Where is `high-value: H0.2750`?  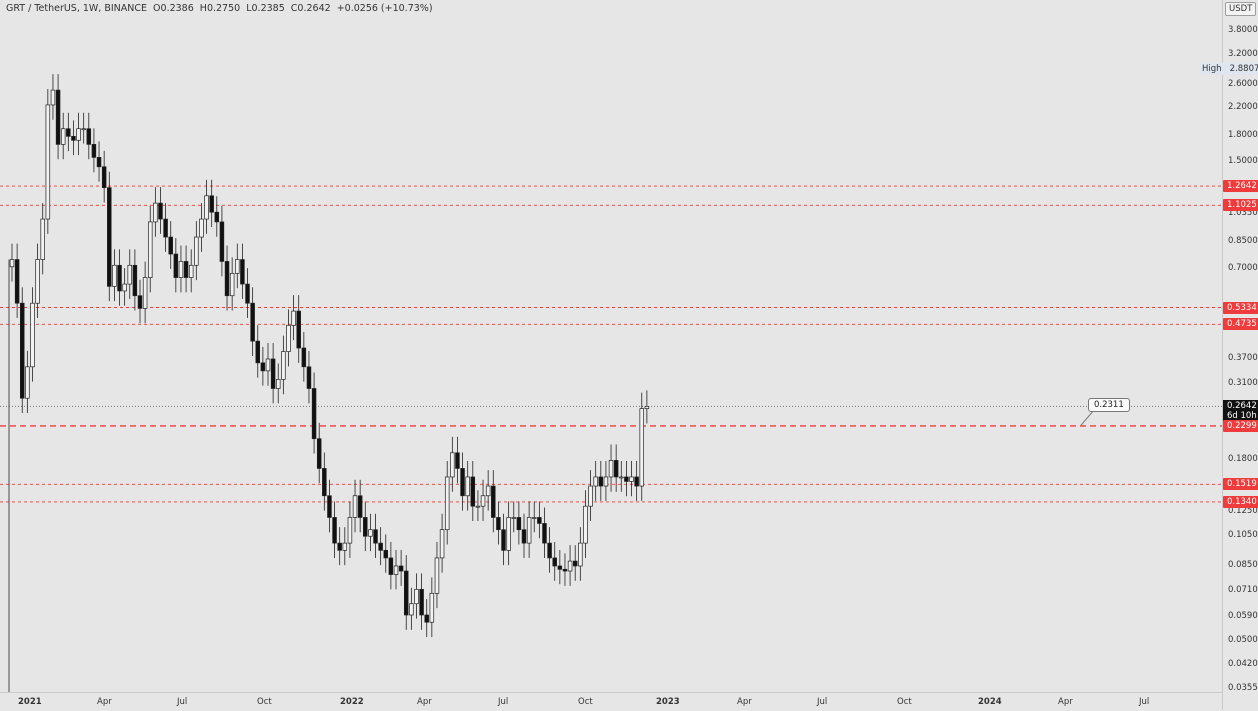 high-value: H0.2750 is located at coordinates (220, 8).